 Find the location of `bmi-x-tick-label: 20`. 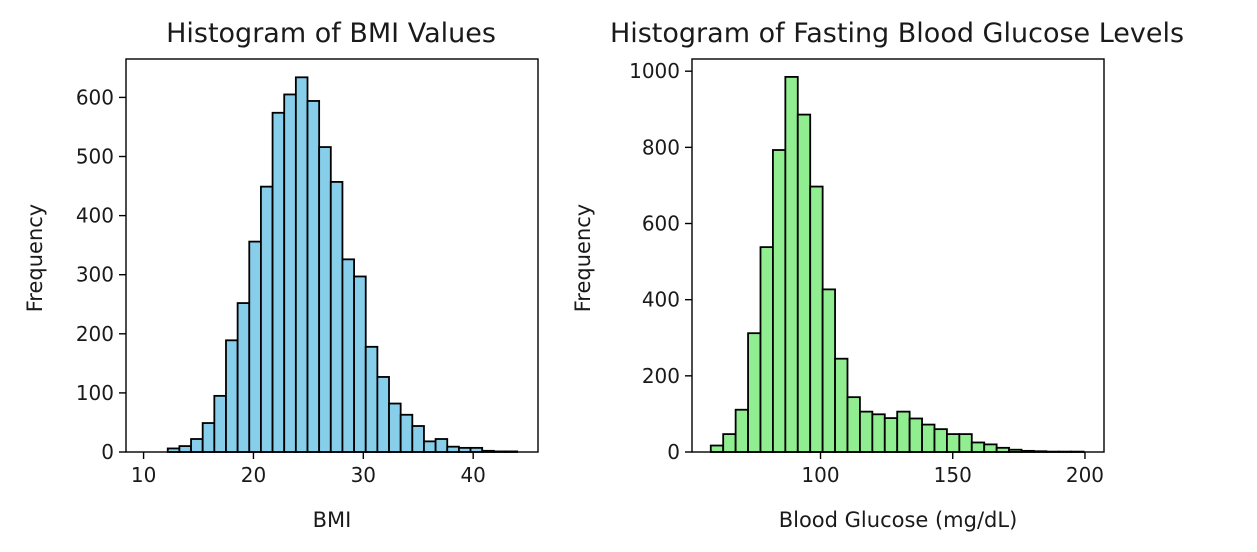

bmi-x-tick-label: 20 is located at coordinates (253, 475).